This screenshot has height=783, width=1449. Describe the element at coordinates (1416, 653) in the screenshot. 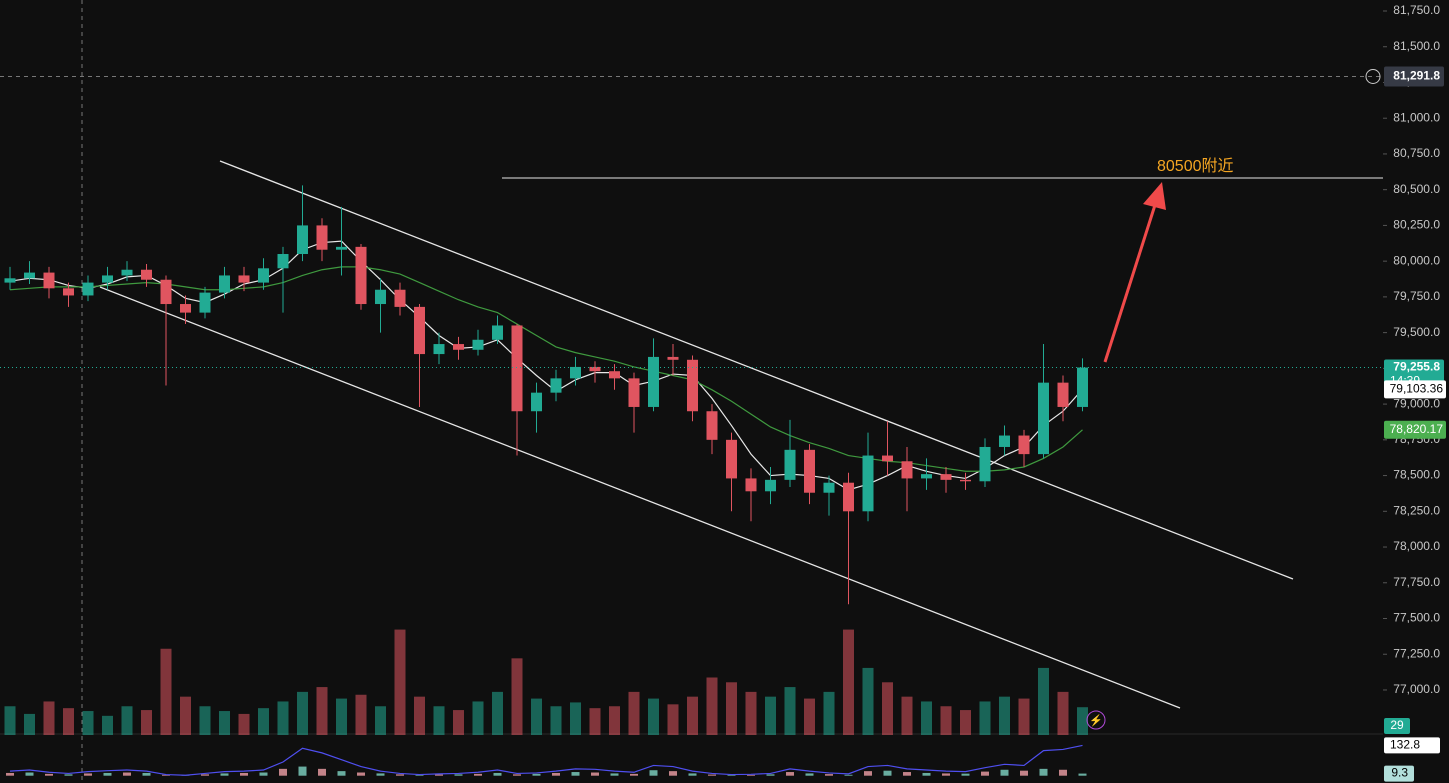

I see `y-tick-label: 77,250.0` at that location.